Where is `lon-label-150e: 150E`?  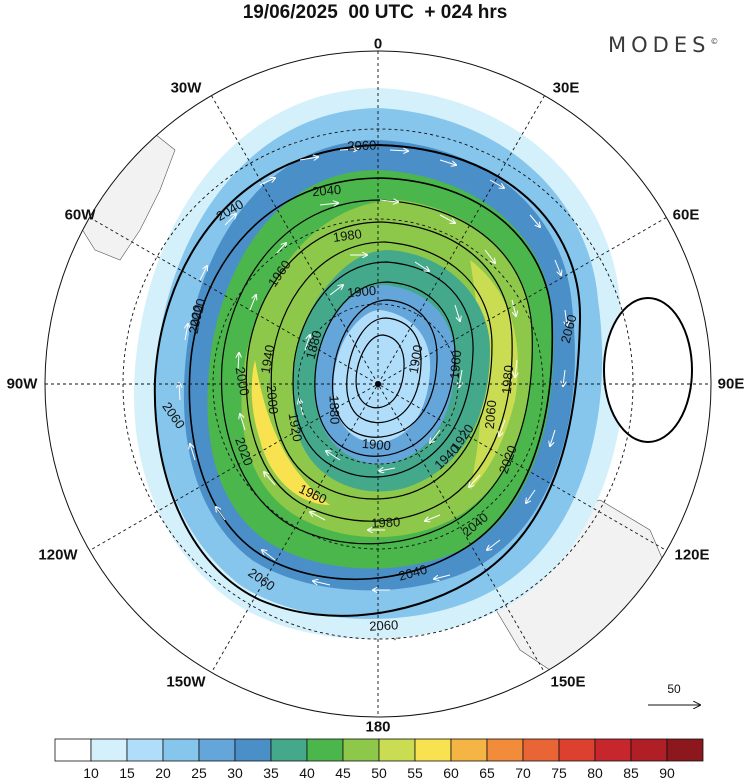
lon-label-150e: 150E is located at coordinates (568, 682).